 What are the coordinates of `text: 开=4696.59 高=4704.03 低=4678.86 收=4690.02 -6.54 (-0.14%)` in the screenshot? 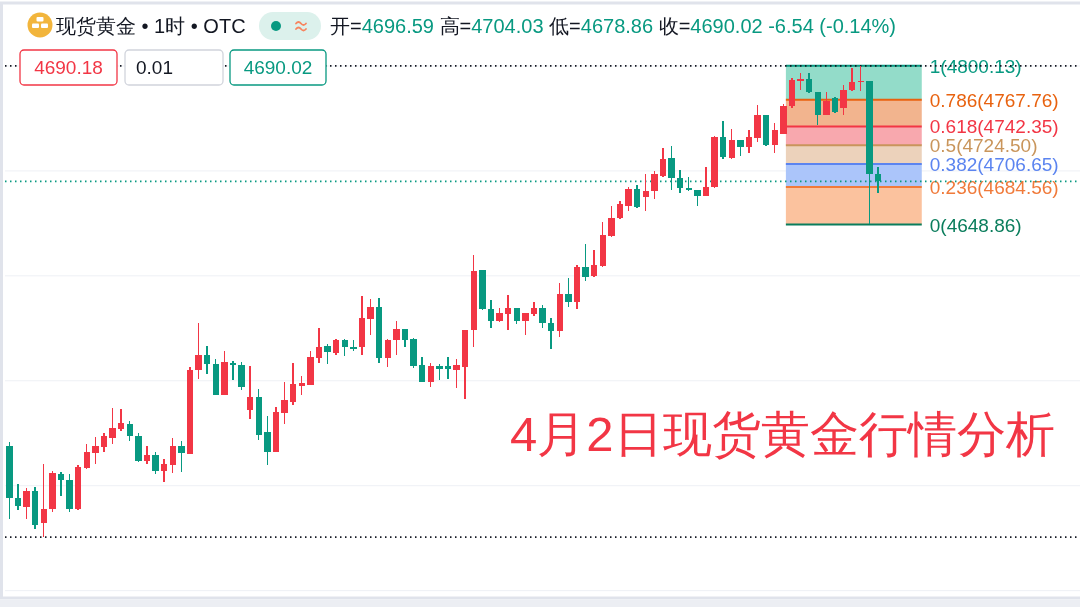 It's located at (613, 26).